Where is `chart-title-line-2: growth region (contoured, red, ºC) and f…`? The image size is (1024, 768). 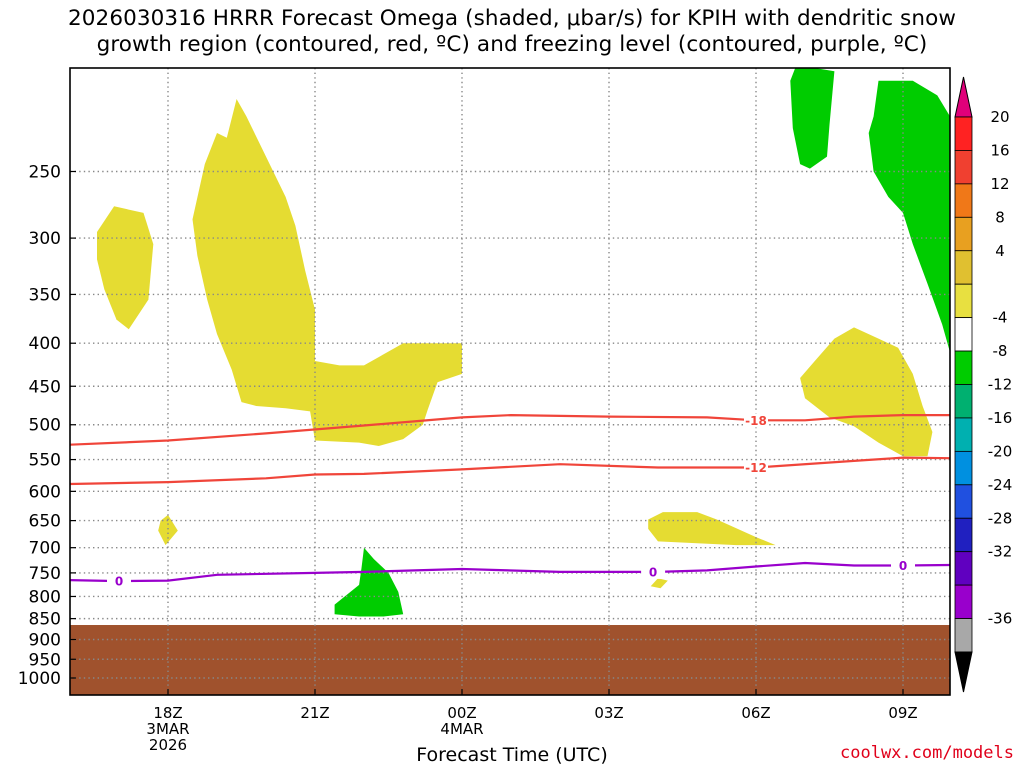 chart-title-line-2: growth region (contoured, red, ºC) and f… is located at coordinates (512, 44).